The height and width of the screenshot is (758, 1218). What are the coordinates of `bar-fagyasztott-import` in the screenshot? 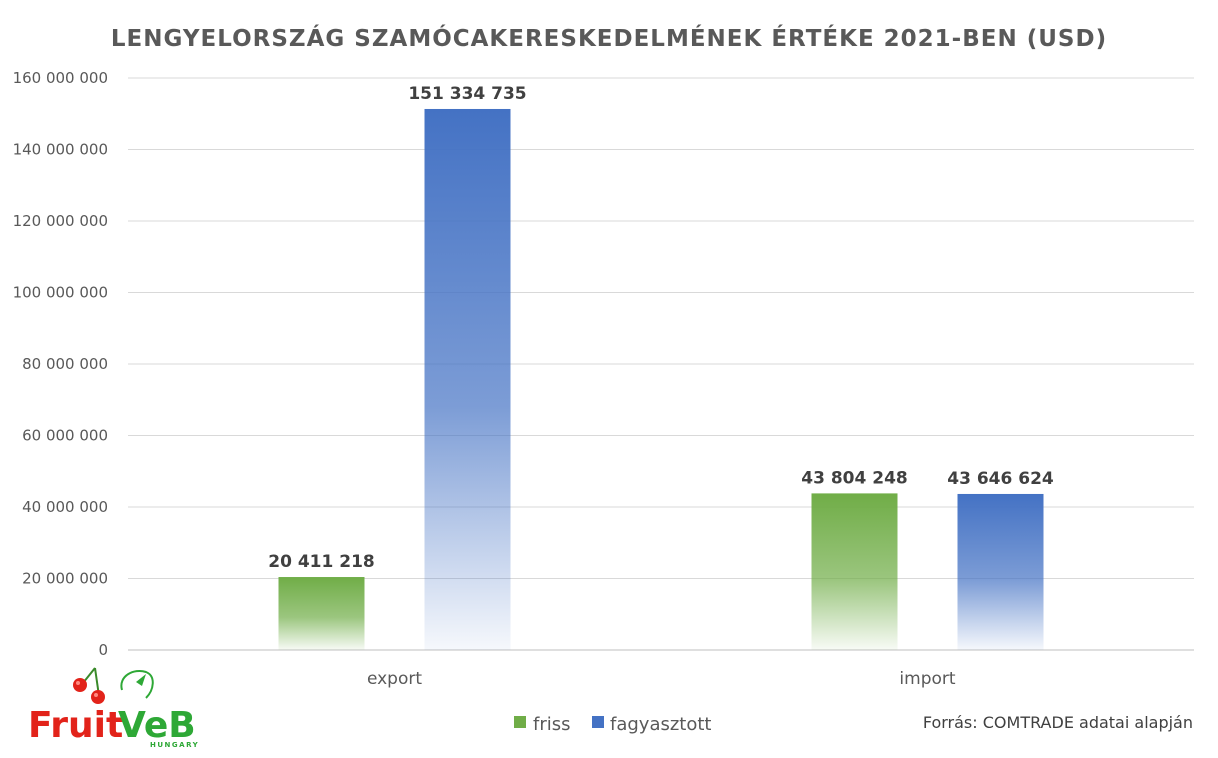 It's located at (1000, 571).